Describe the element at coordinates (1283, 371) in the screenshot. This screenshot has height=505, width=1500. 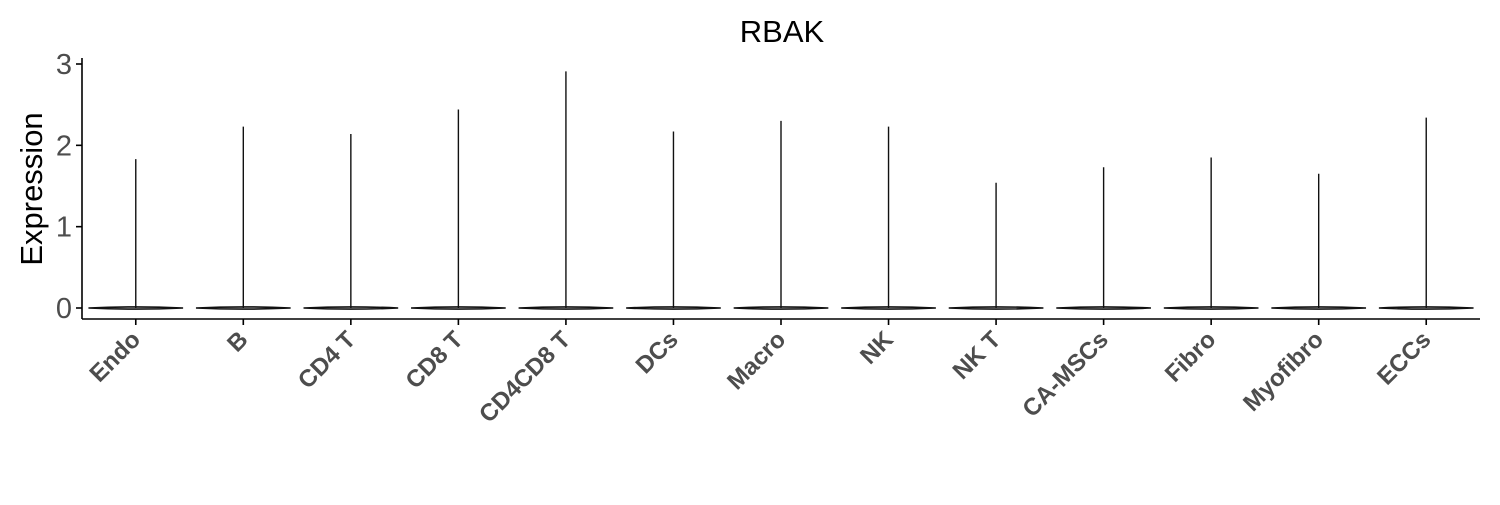
I see `x-tick-label: Myofibro` at that location.